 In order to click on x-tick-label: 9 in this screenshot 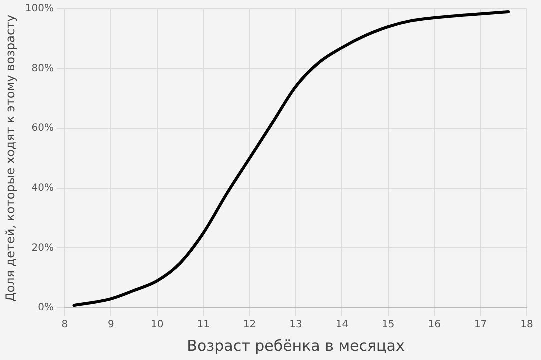, I will do `click(111, 325)`.